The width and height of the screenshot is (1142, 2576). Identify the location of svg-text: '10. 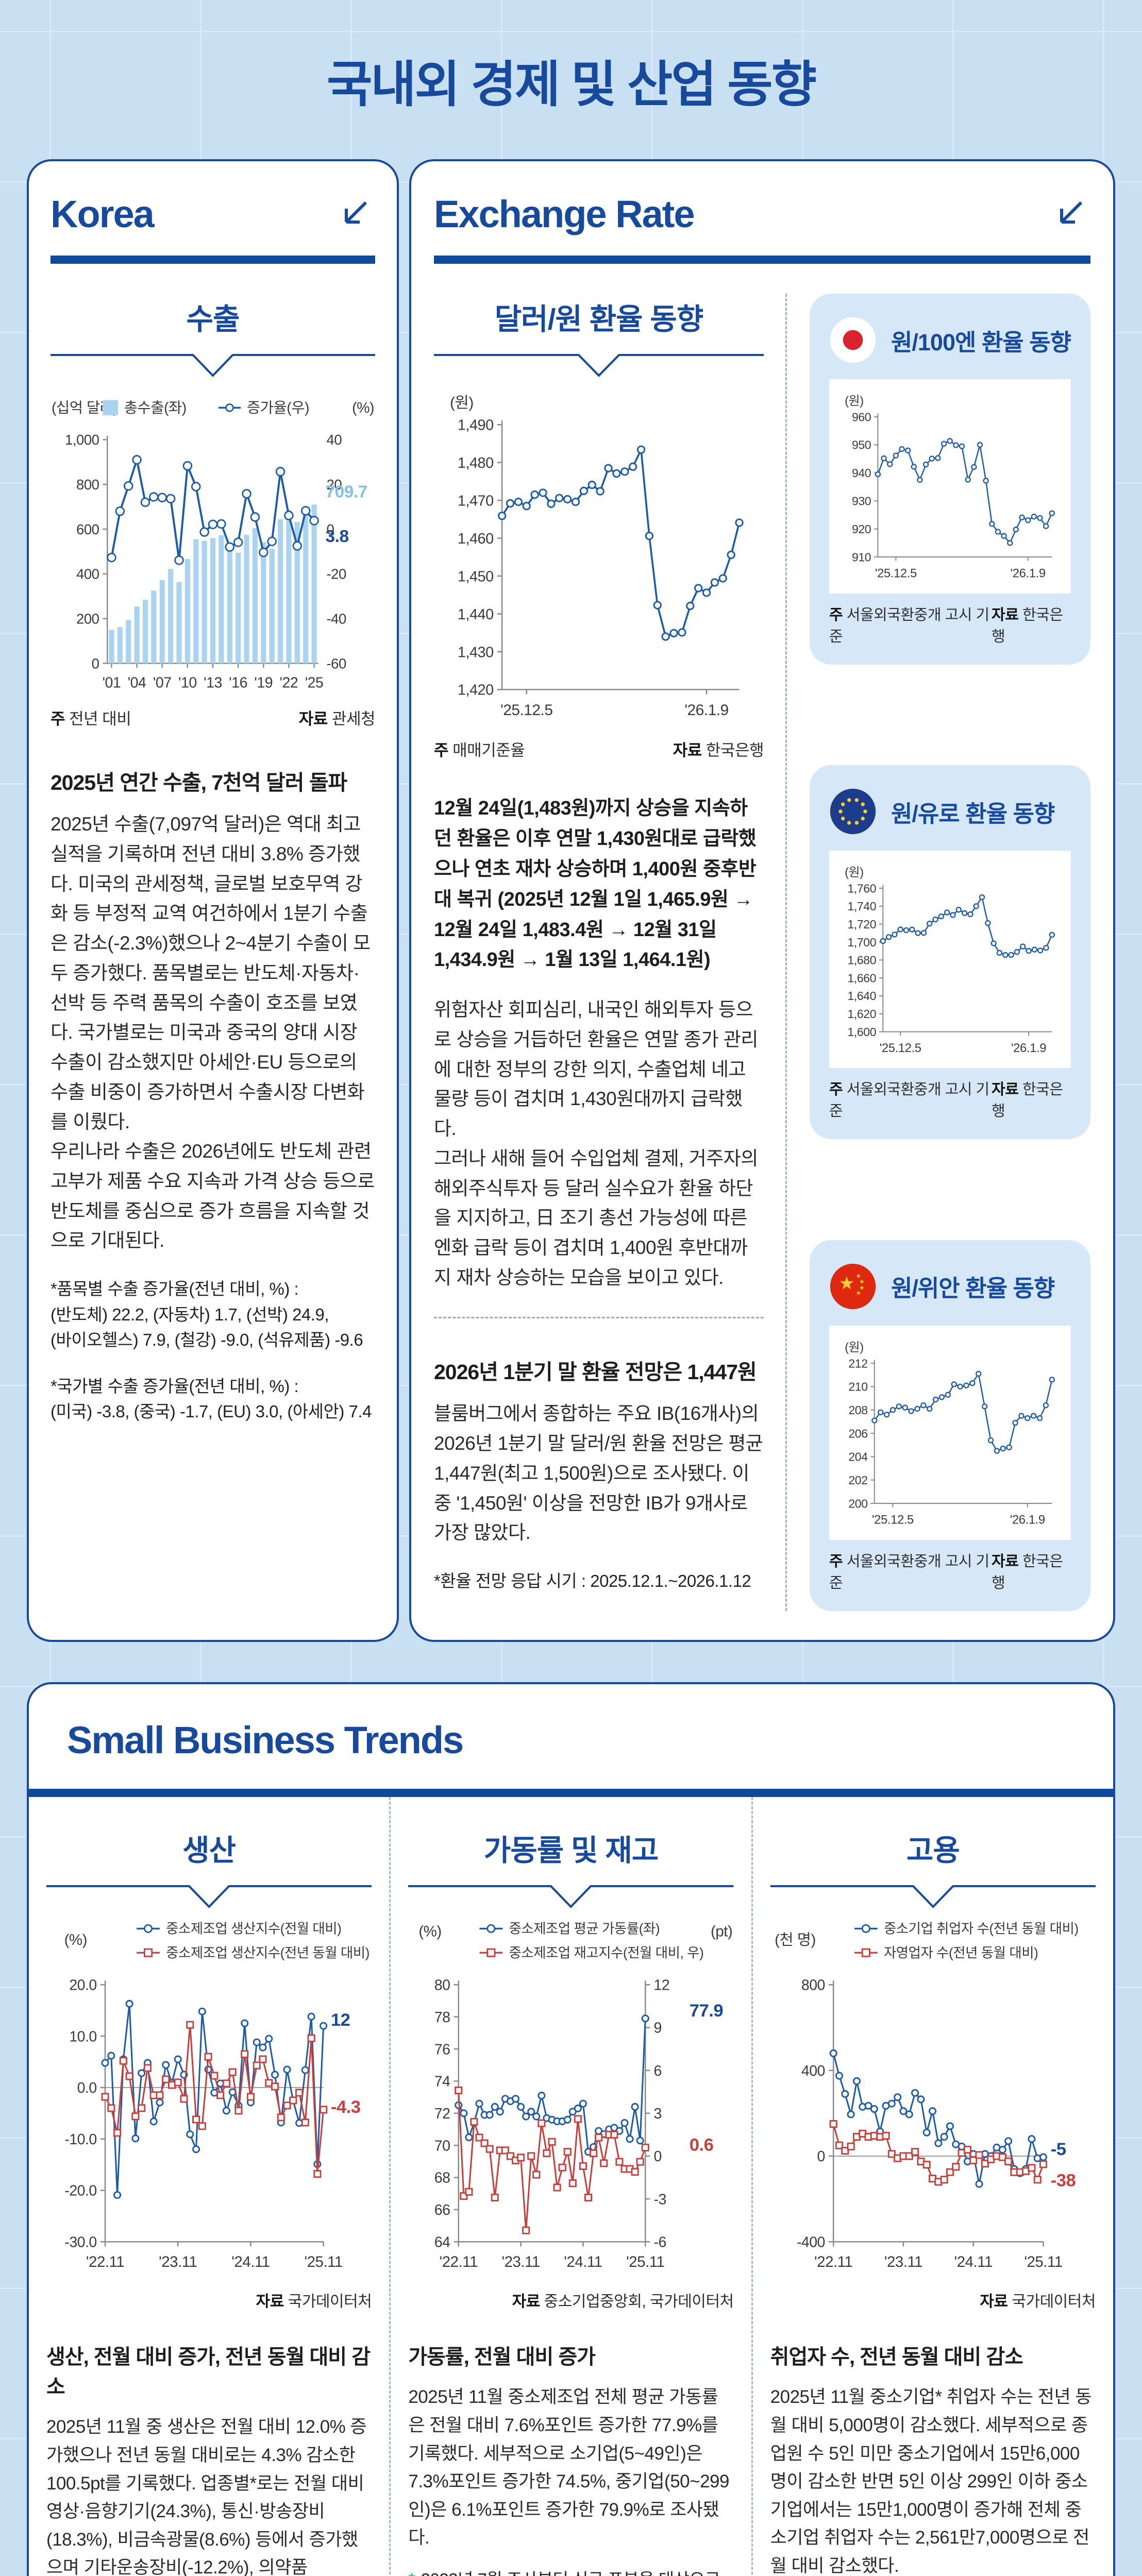
(187, 683).